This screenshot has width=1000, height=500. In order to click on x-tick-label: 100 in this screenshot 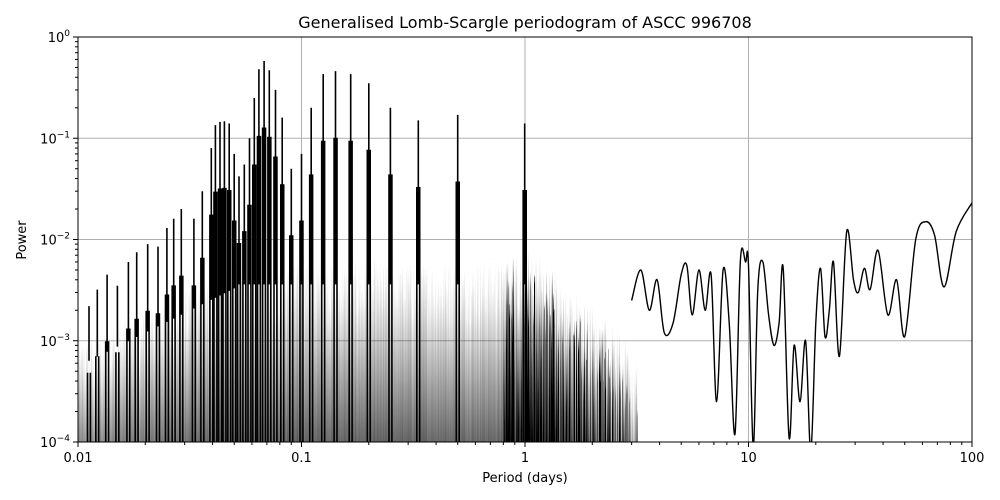, I will do `click(972, 458)`.